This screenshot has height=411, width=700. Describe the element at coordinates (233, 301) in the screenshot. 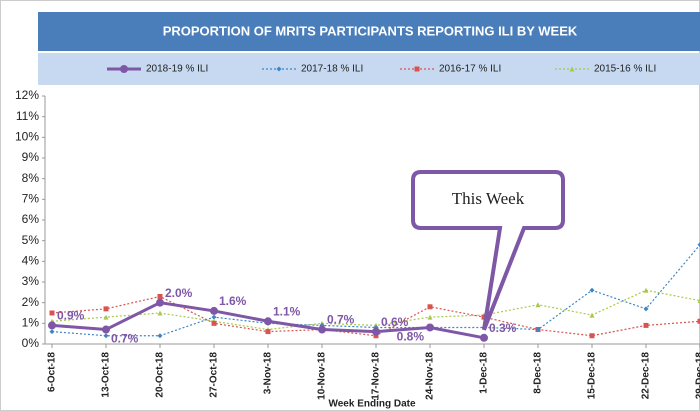

I see `data-label: 1.6%` at that location.